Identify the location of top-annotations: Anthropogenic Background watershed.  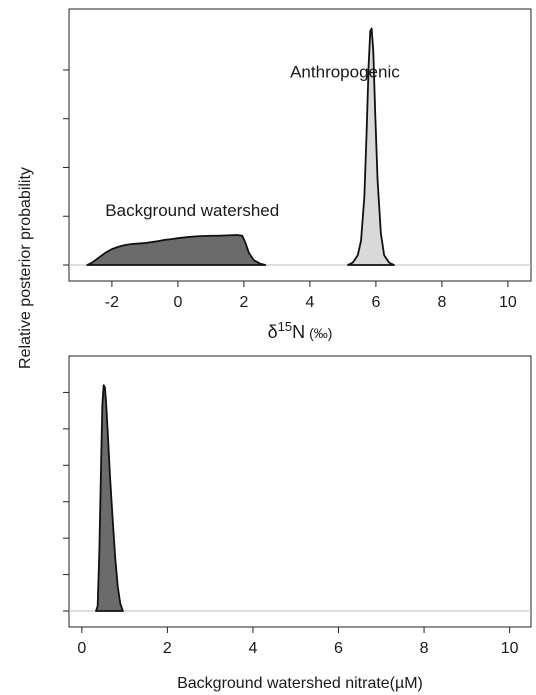
(252, 141).